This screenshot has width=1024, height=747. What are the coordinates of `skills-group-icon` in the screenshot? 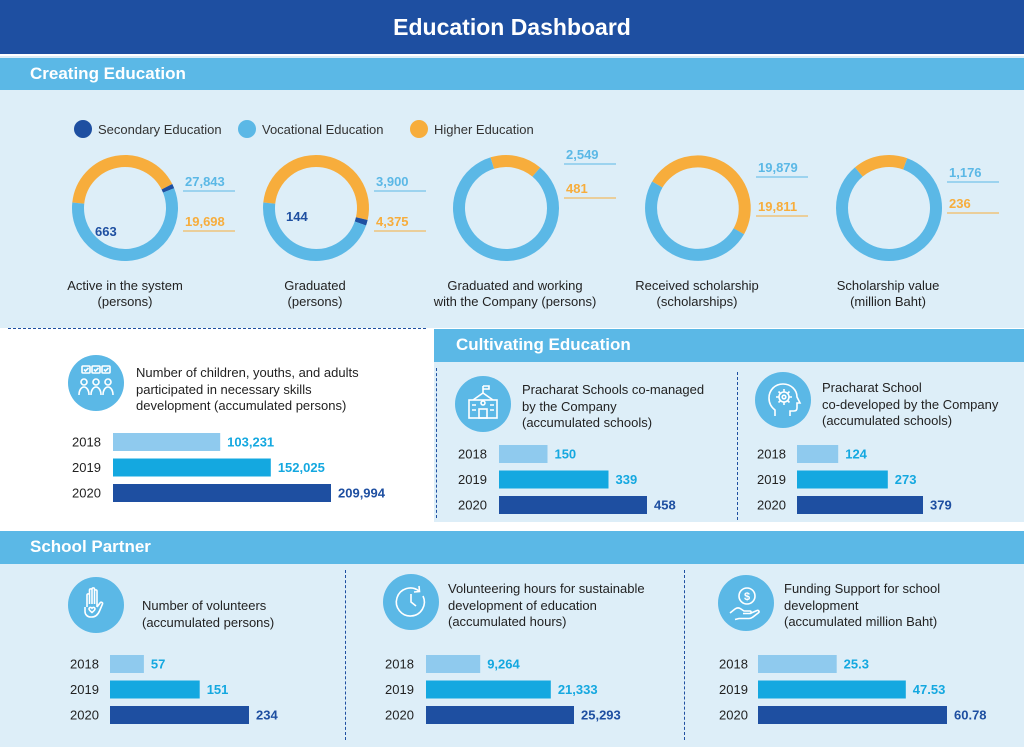 It's located at (96, 383).